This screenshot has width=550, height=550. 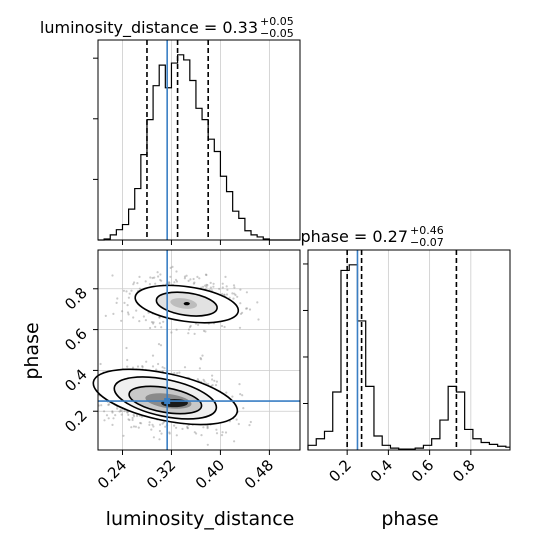 What do you see at coordinates (76, 299) in the screenshot?
I see `y-tick-label: 0.8` at bounding box center [76, 299].